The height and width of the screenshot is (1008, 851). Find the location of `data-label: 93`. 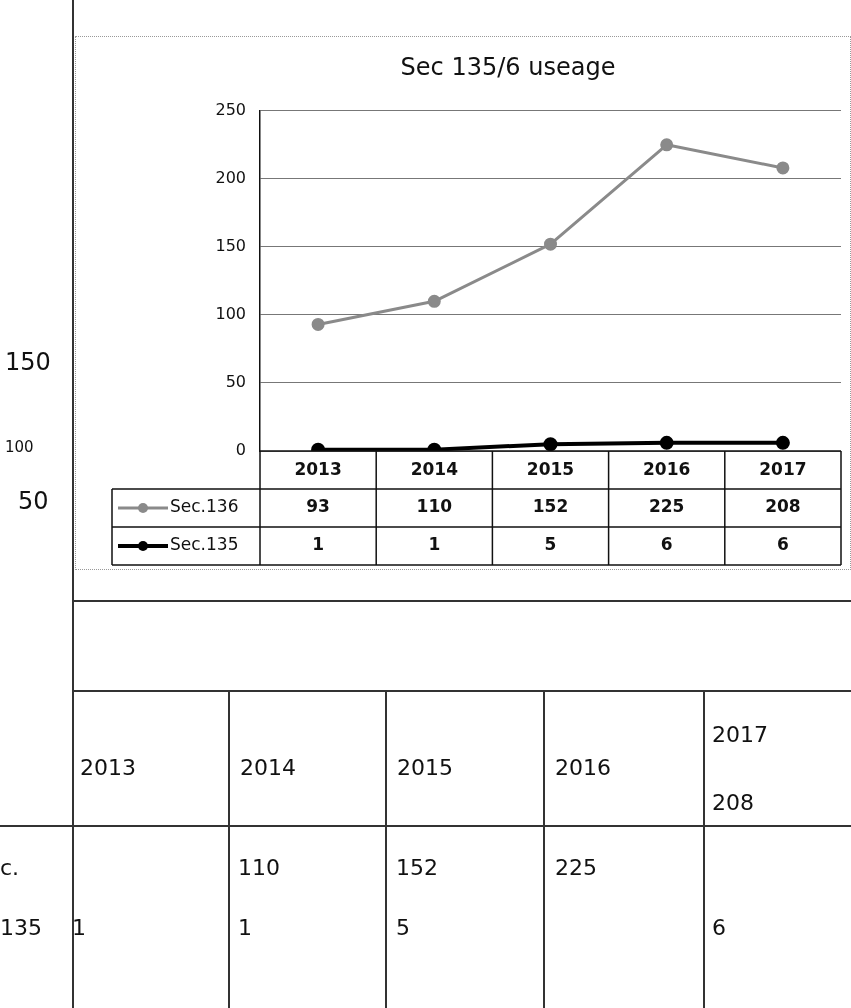

data-label: 93 is located at coordinates (318, 506).